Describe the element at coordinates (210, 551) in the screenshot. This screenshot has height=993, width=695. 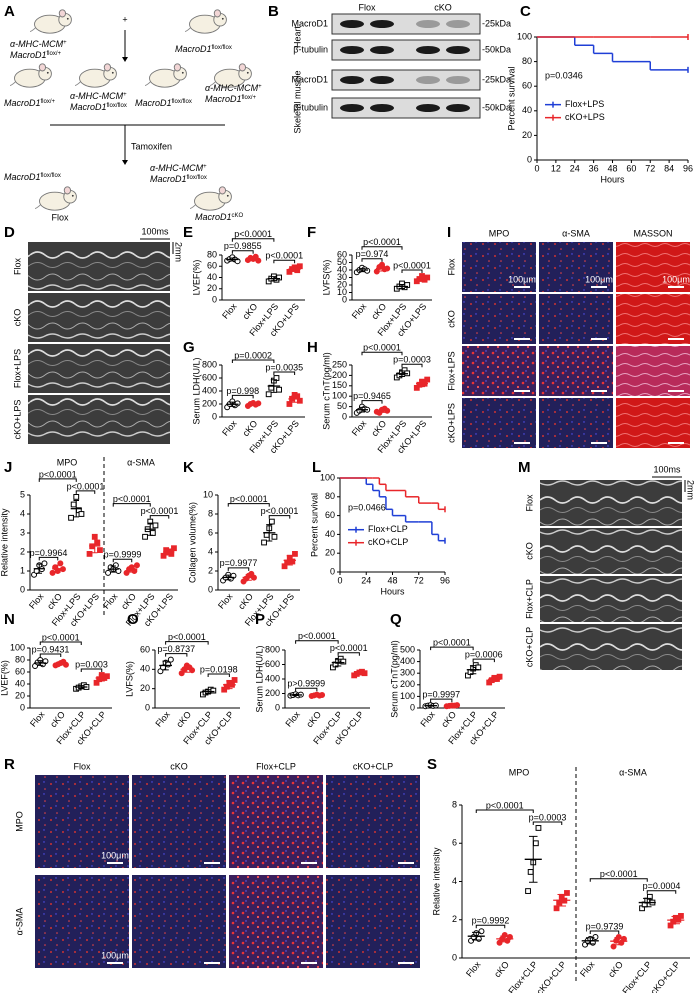
I see `y-tick-label: 4` at that location.